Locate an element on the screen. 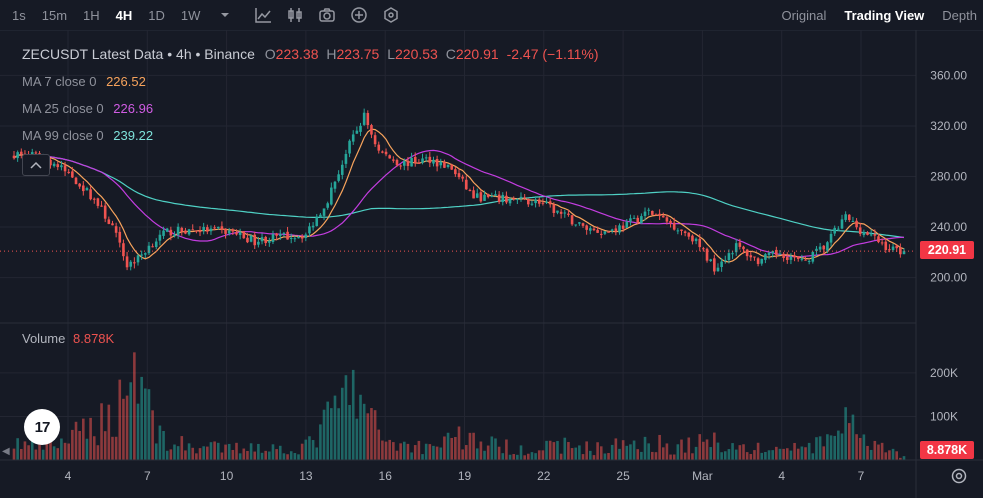 This screenshot has height=498, width=983. ma7-name: MA 7 close 0 is located at coordinates (59, 81).